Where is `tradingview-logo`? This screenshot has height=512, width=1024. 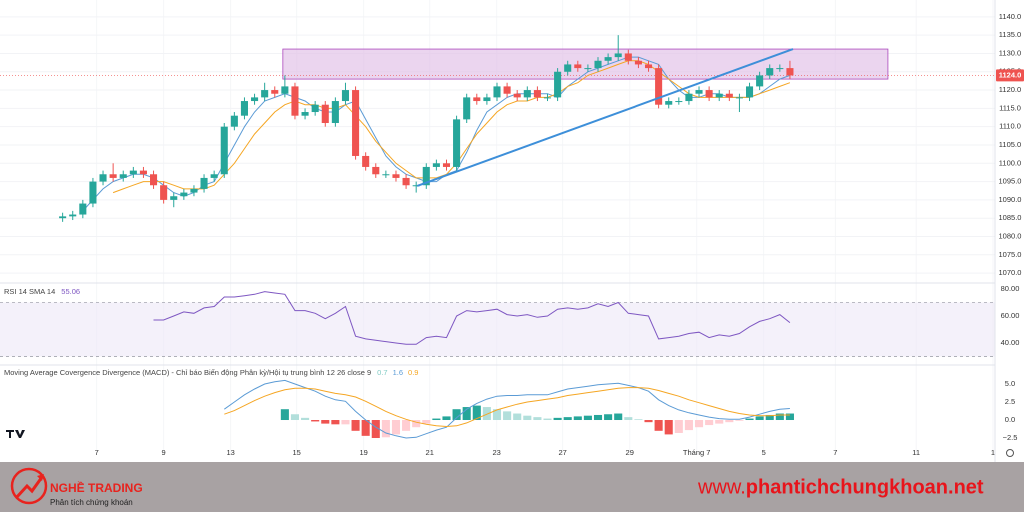
tradingview-logo is located at coordinates (15, 434).